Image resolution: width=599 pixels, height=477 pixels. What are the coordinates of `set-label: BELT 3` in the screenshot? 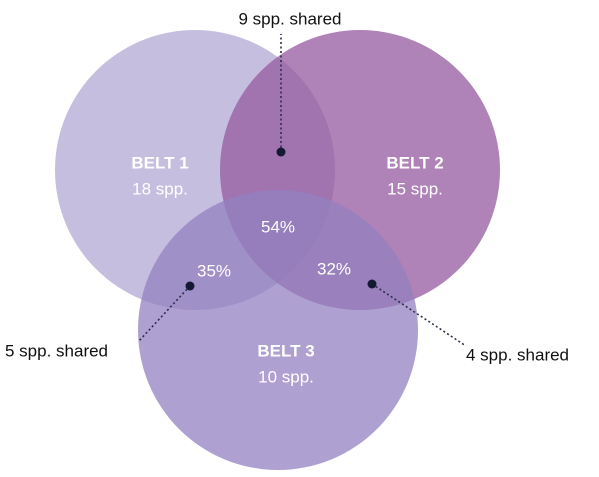 It's located at (285, 350).